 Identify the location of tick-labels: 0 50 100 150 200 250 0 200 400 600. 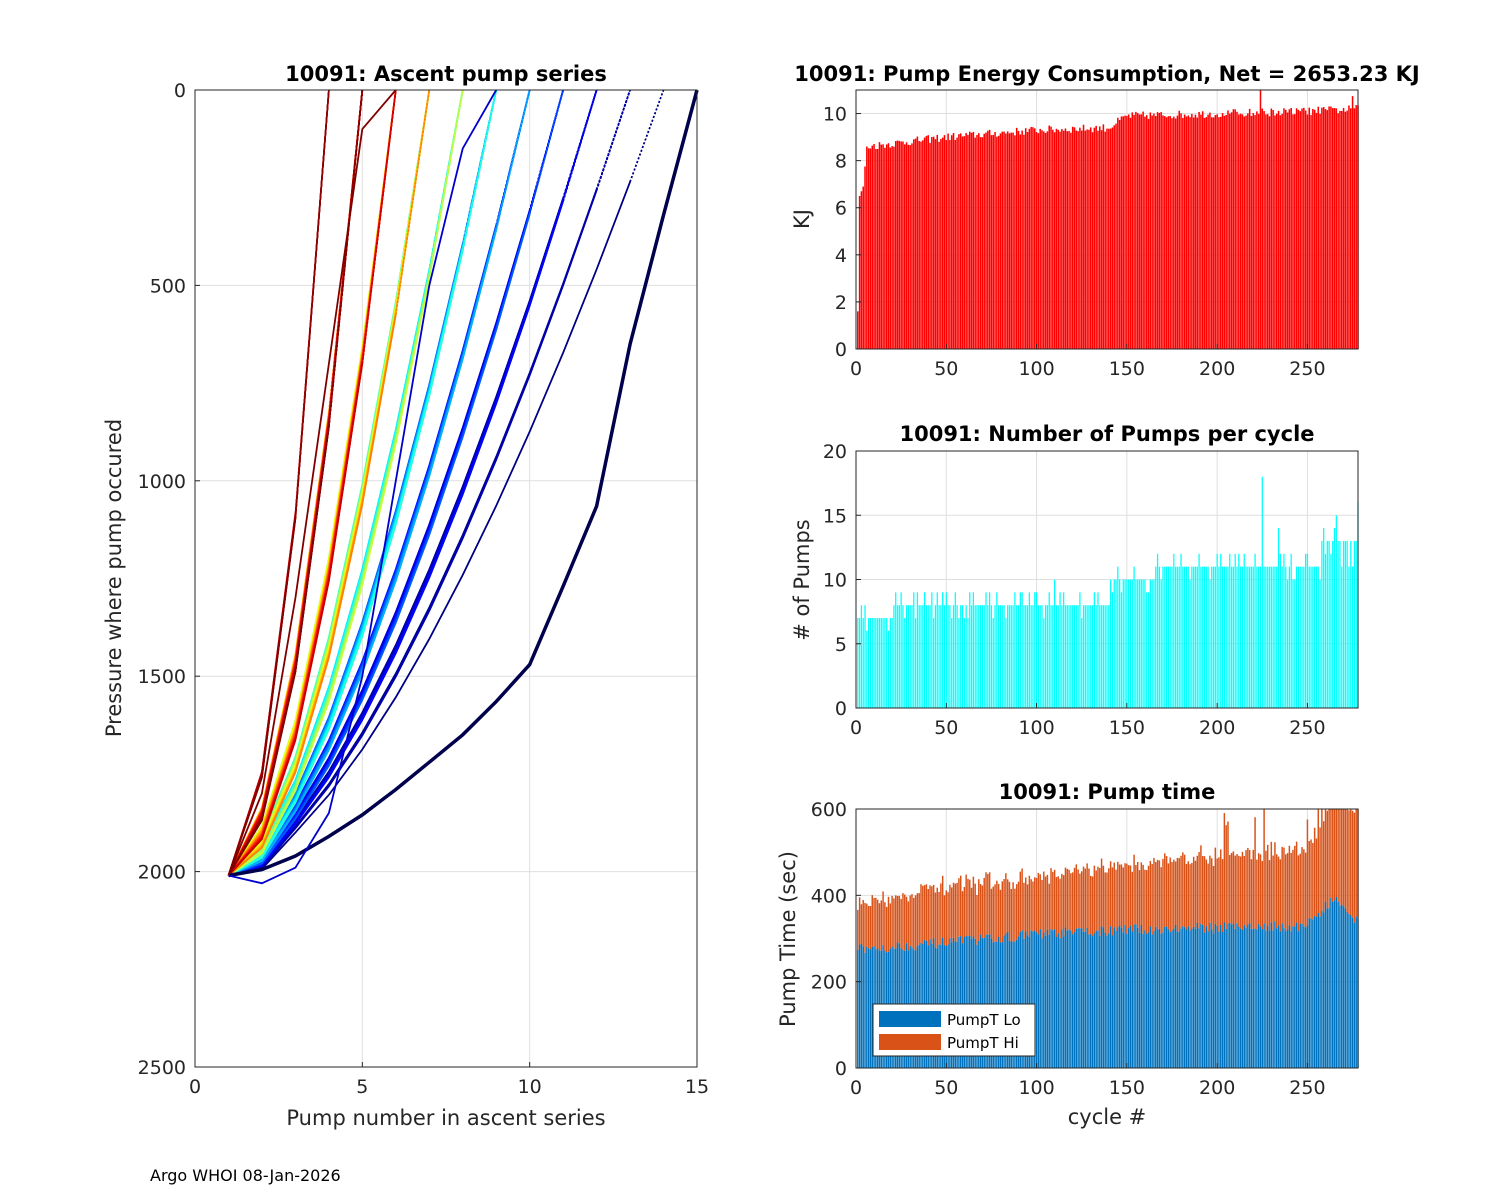
(1068, 949).